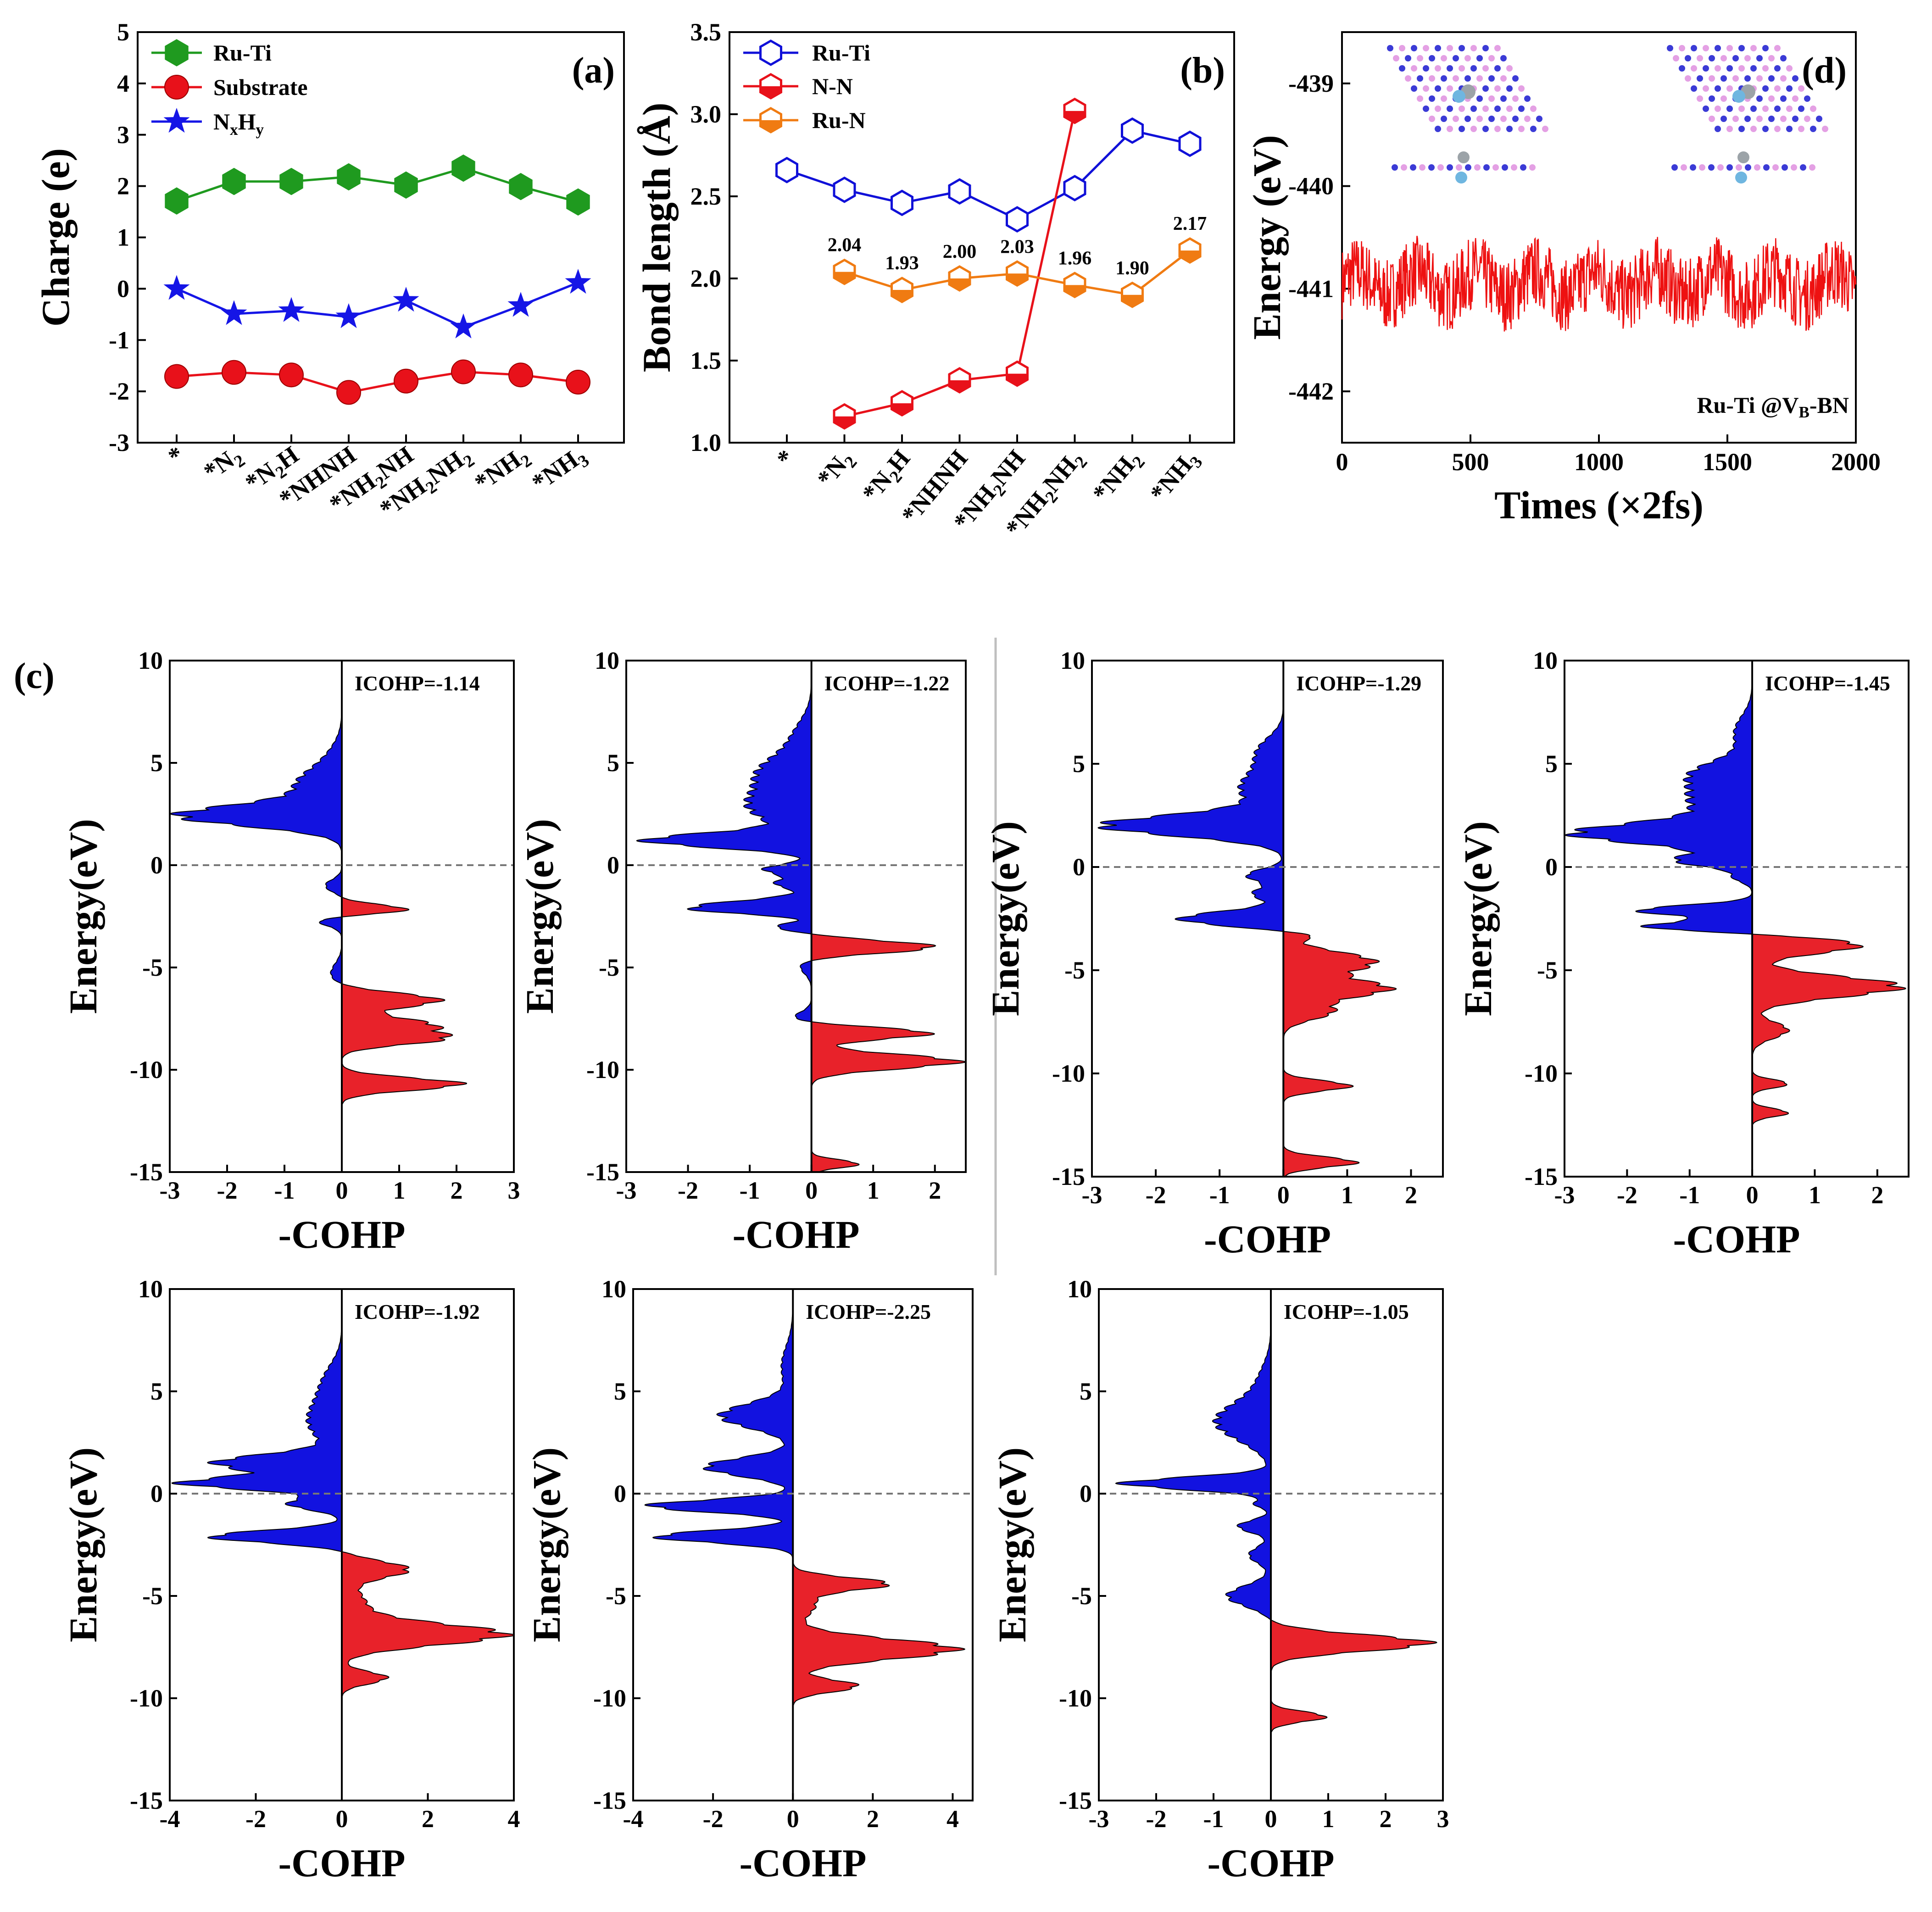  What do you see at coordinates (1079, 1289) in the screenshot?
I see `y-tick-label: 10` at bounding box center [1079, 1289].